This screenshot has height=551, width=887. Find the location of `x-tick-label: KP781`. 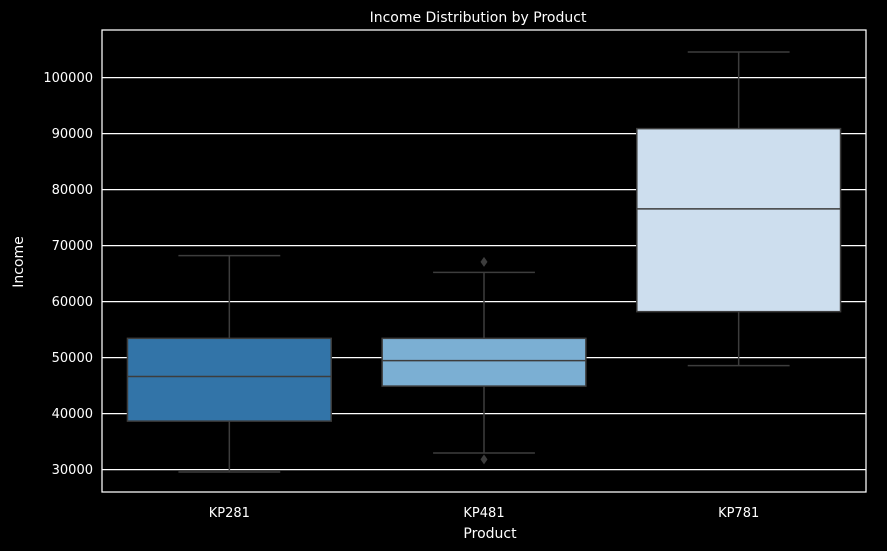

x-tick-label: KP781 is located at coordinates (738, 513).